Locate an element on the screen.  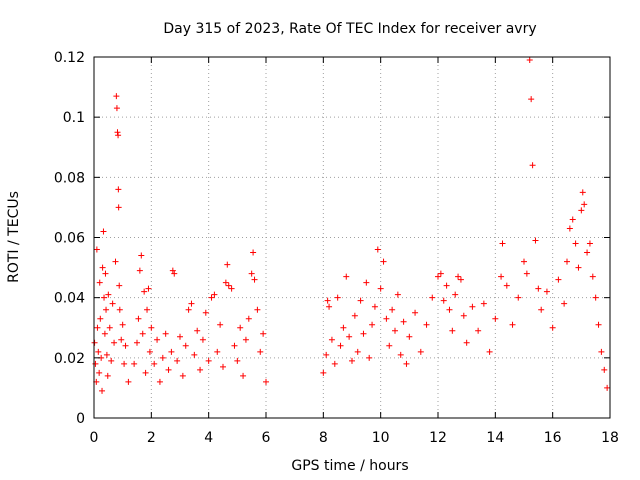
y-tick-label: 0.06 is located at coordinates (69, 239).